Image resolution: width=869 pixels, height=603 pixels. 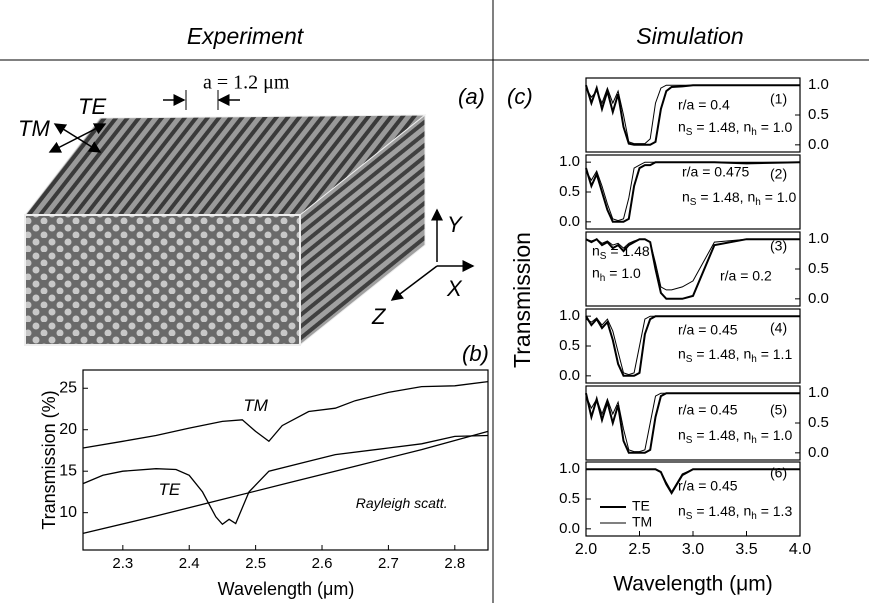 I want to click on y-axis-label: Transmission, so click(x=522, y=300).